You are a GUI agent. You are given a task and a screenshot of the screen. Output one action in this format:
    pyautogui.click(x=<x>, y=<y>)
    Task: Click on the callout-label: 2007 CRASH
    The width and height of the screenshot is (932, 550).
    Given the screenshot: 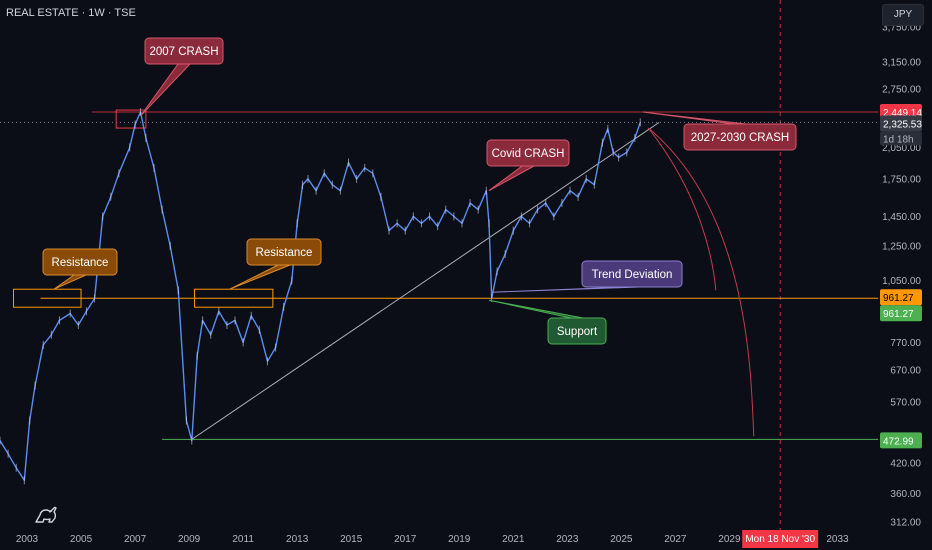 What is the action you would take?
    pyautogui.click(x=183, y=52)
    